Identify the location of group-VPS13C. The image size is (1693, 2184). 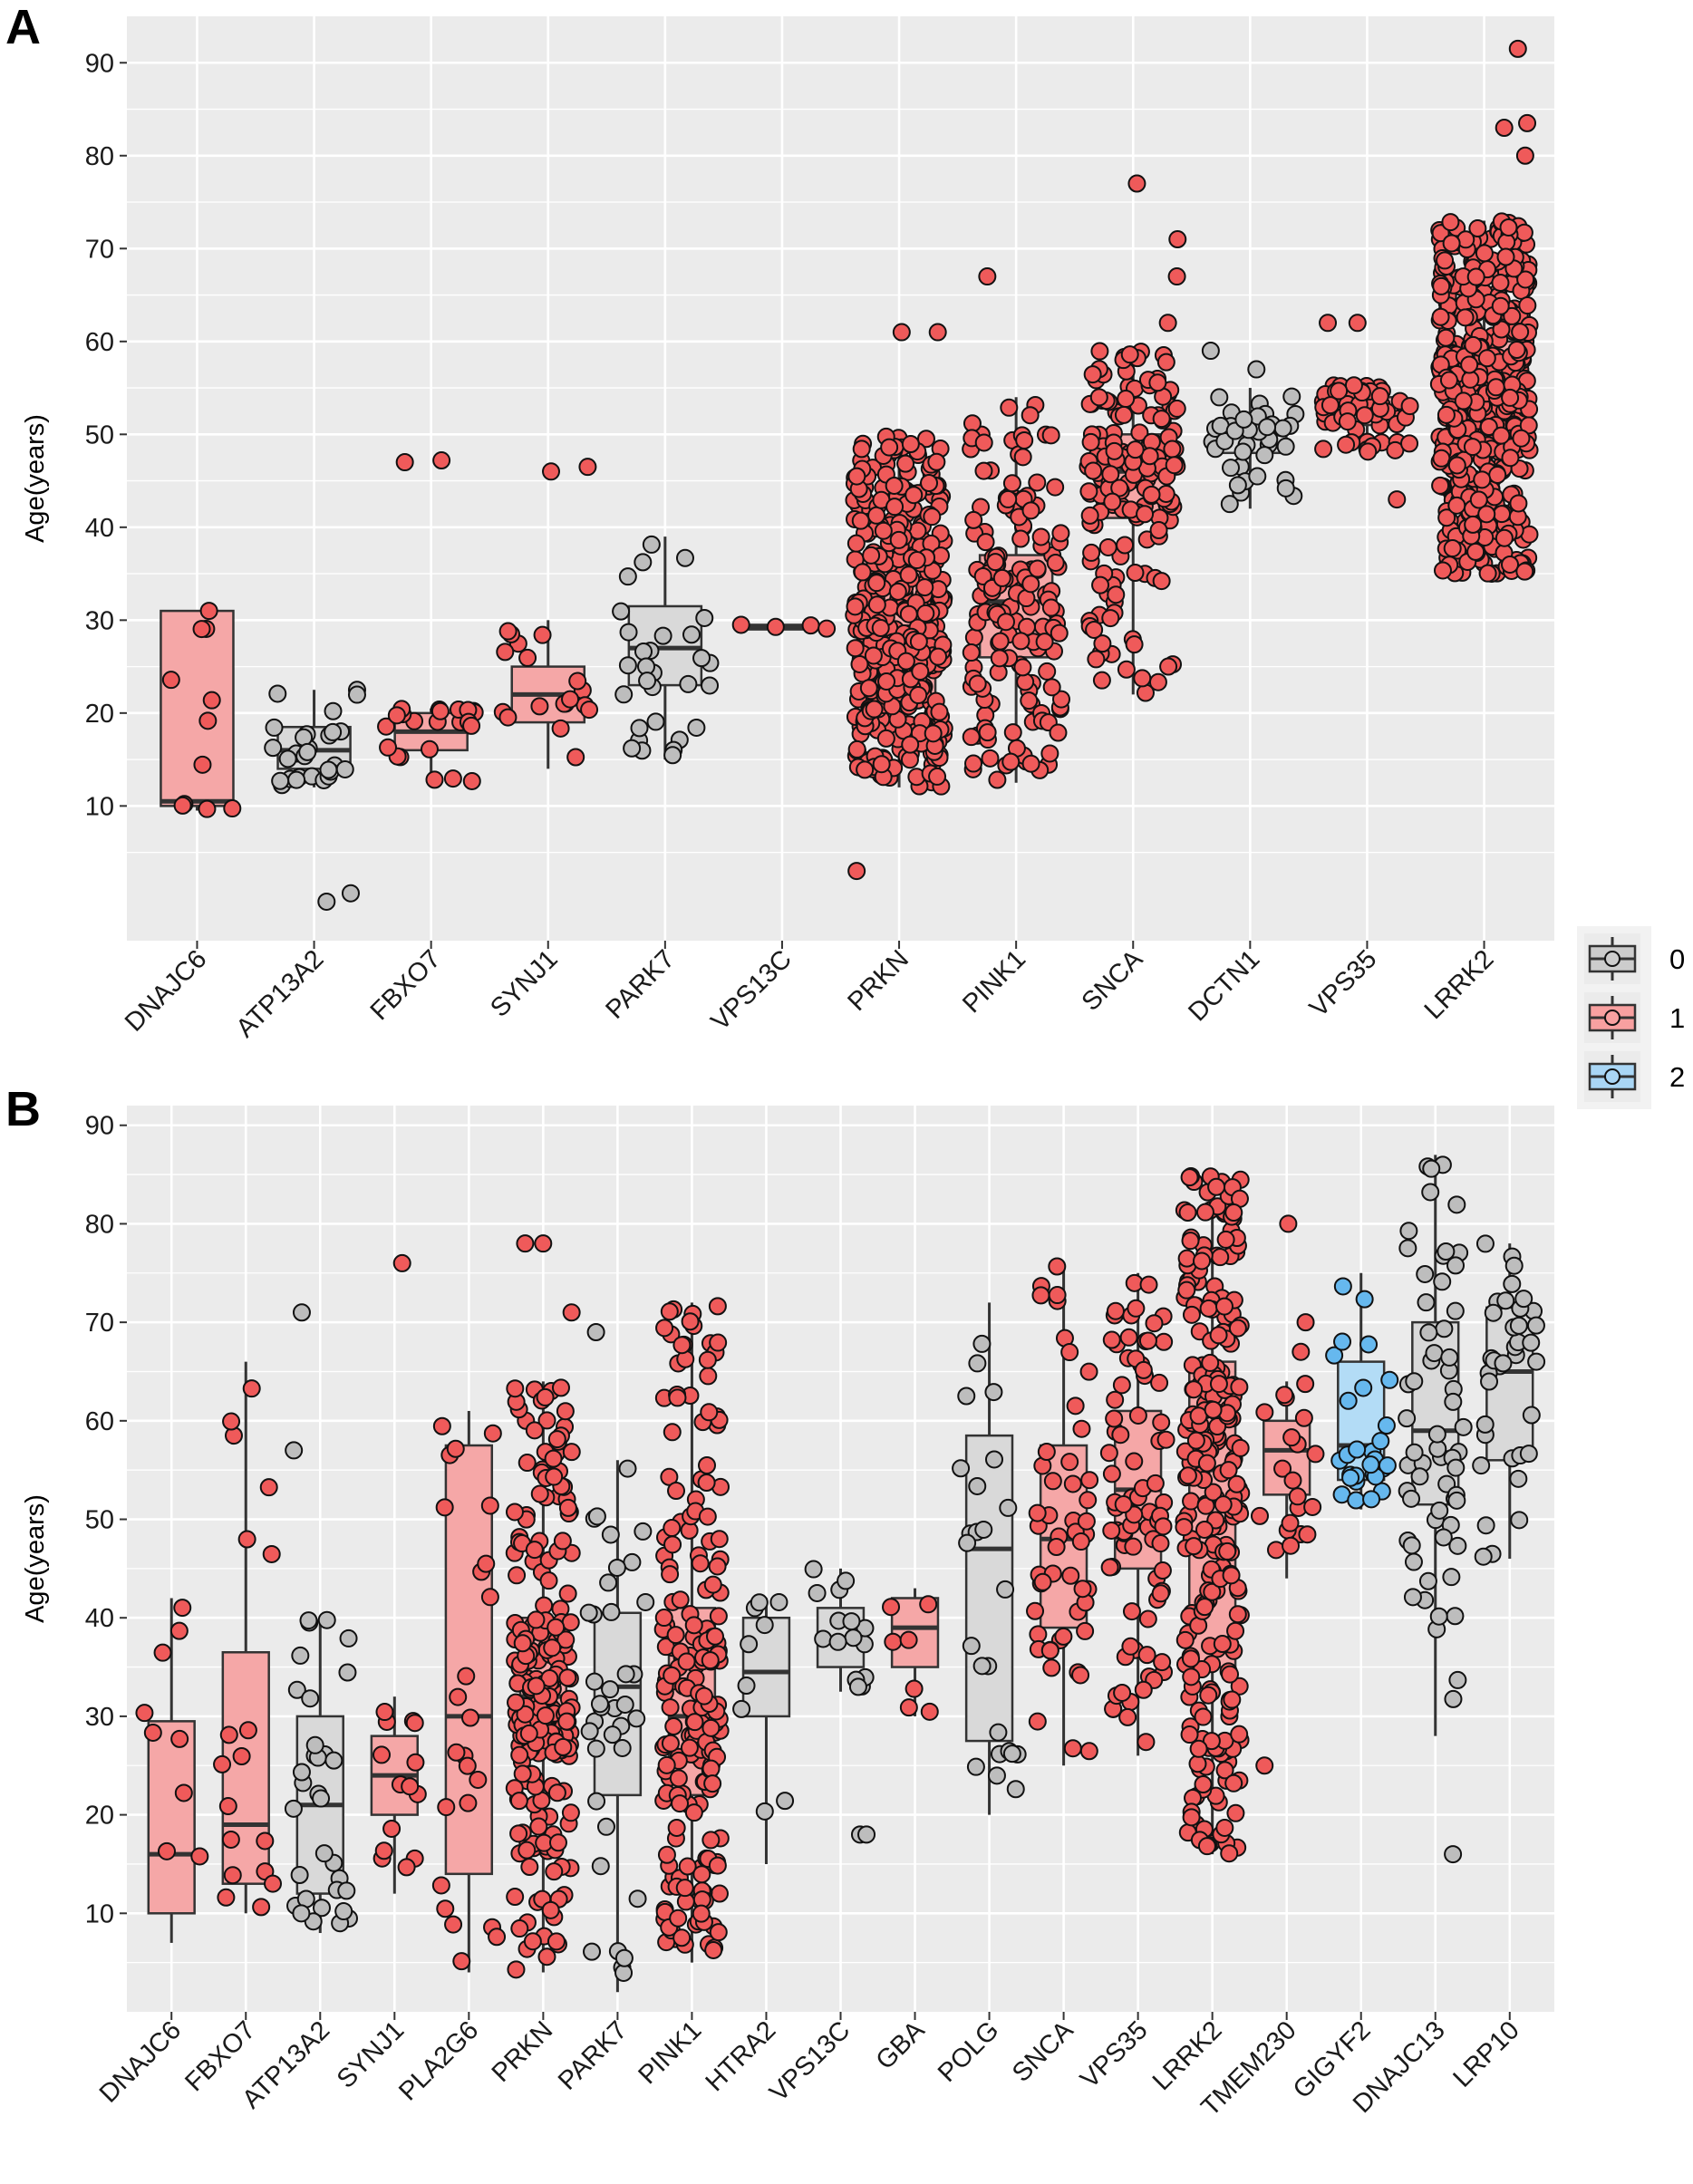
(840, 1702).